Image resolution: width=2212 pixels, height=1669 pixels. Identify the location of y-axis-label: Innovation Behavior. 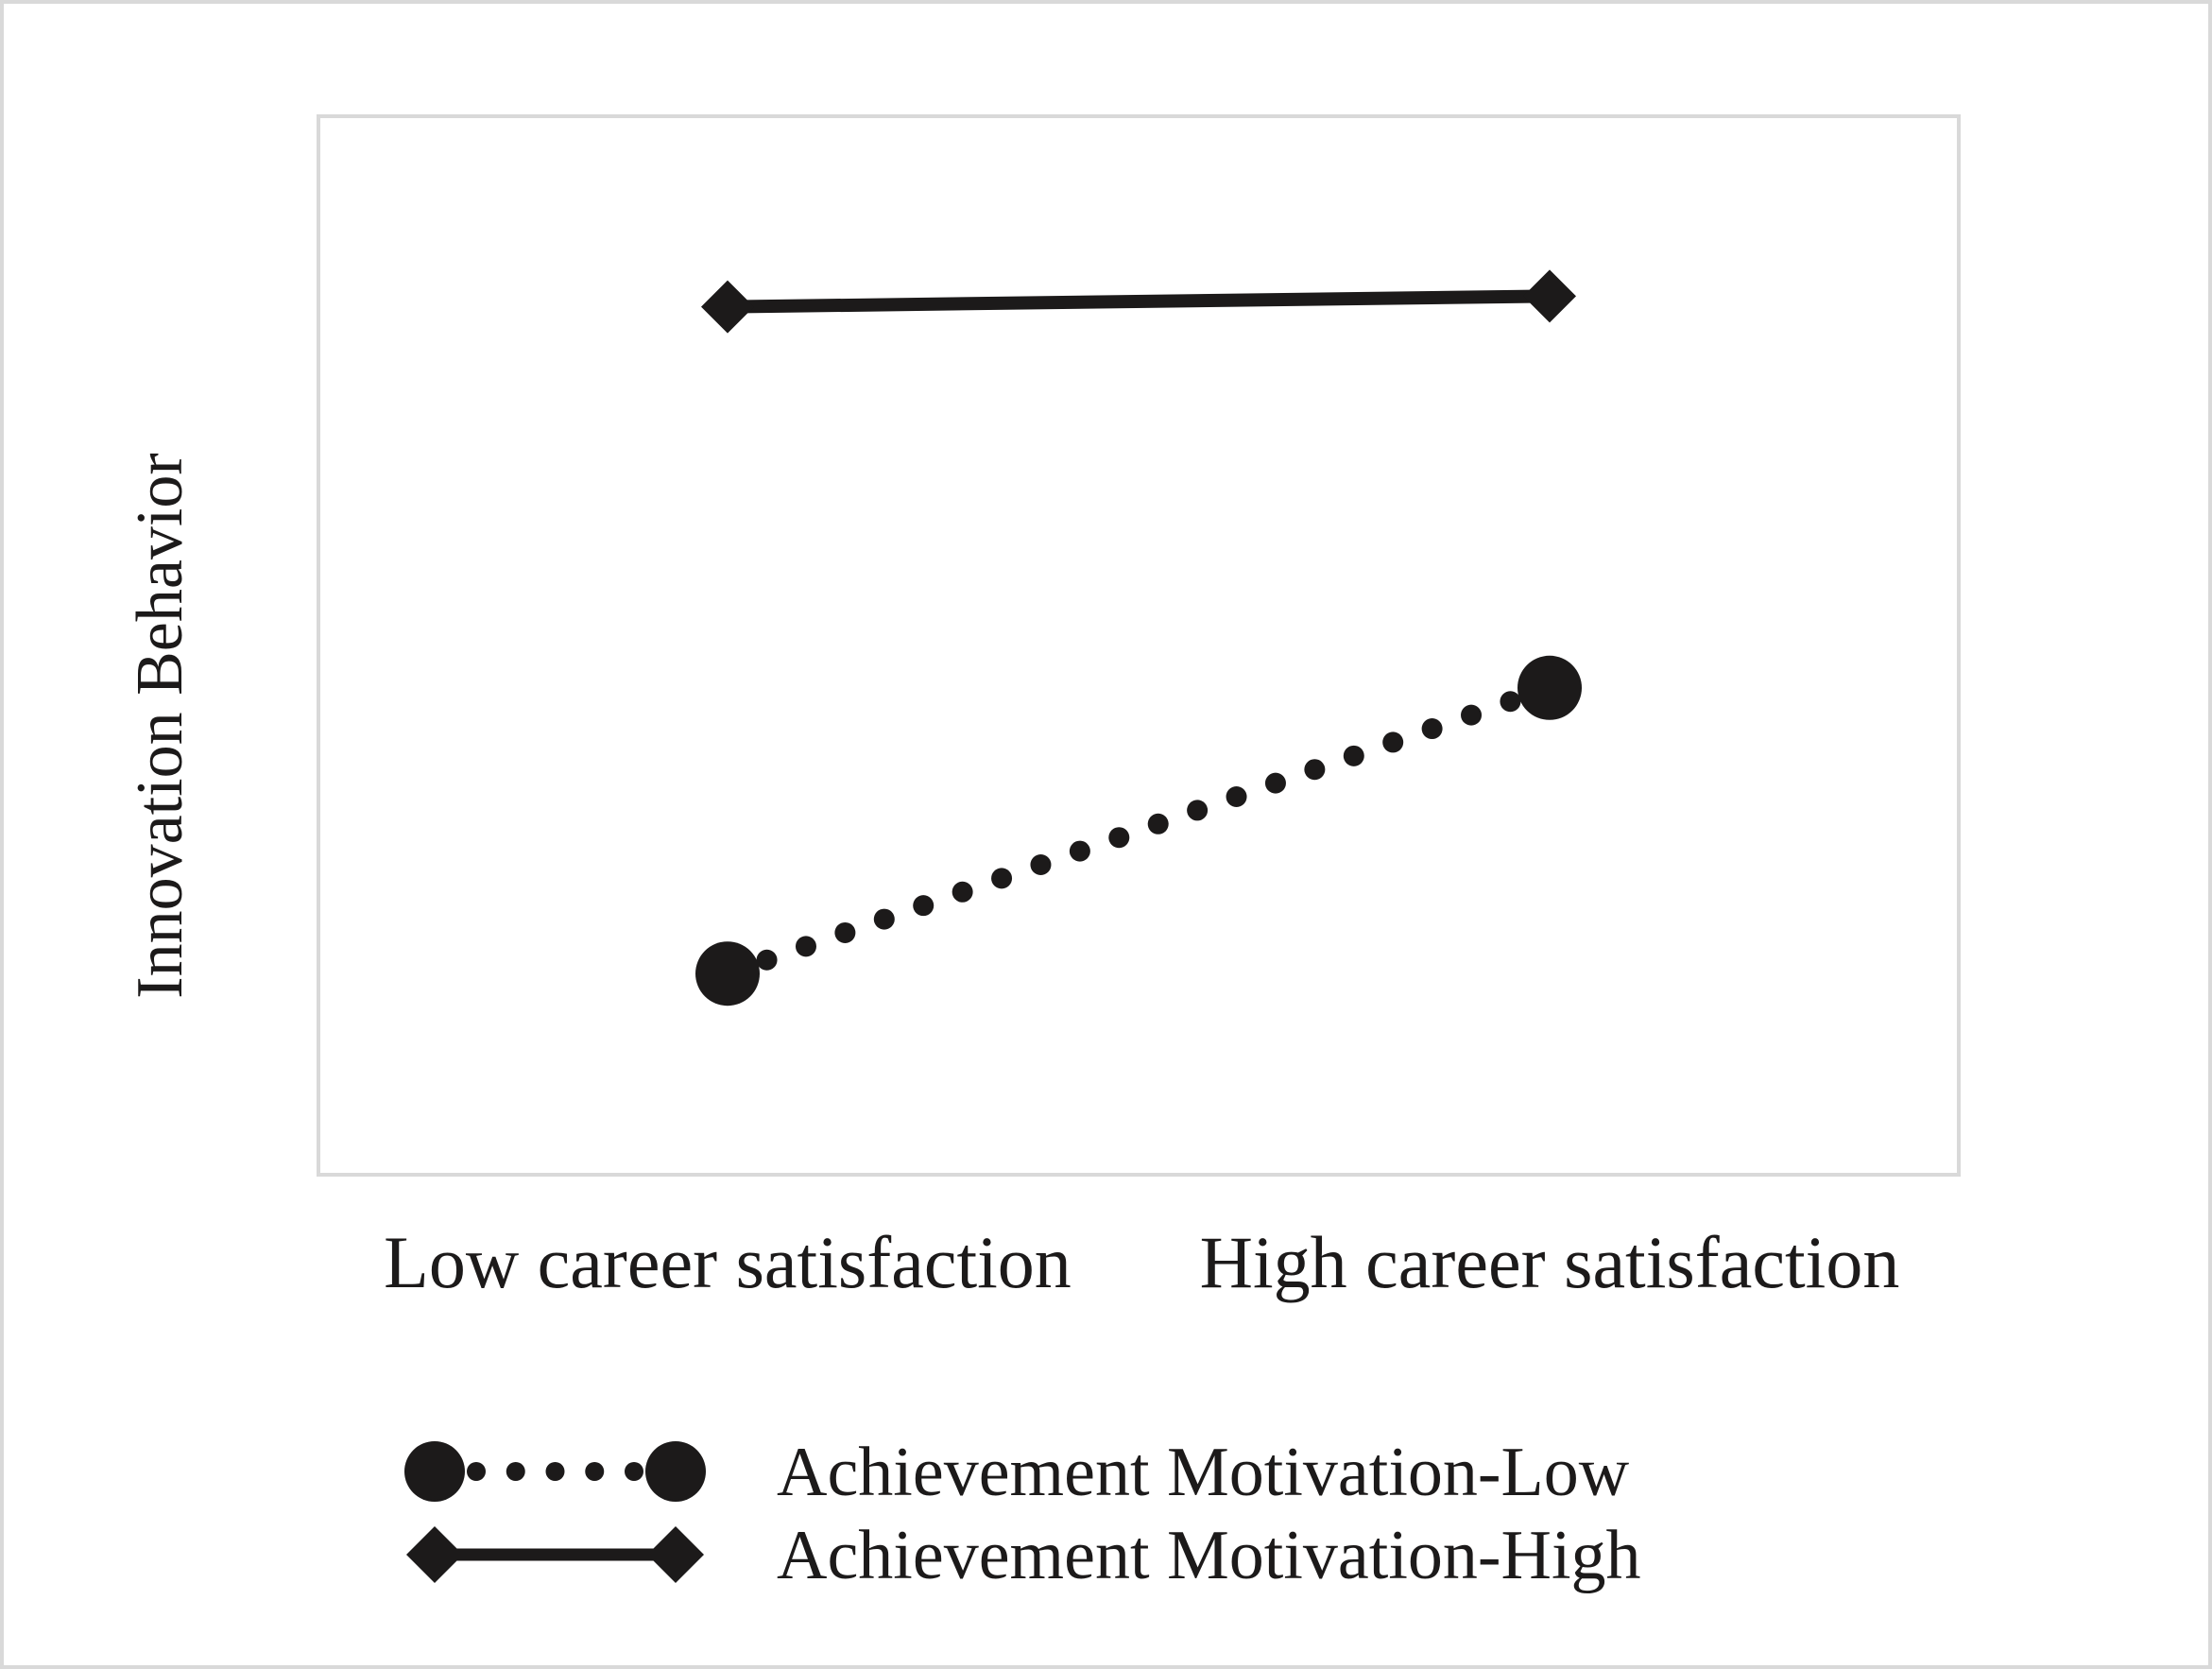
(160, 725).